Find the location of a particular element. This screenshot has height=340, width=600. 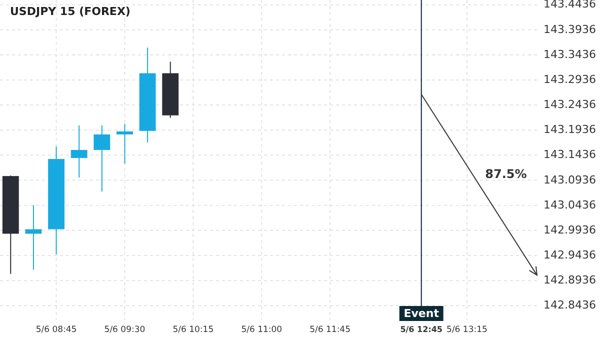

y-tick-label: 142.9436 is located at coordinates (570, 255).